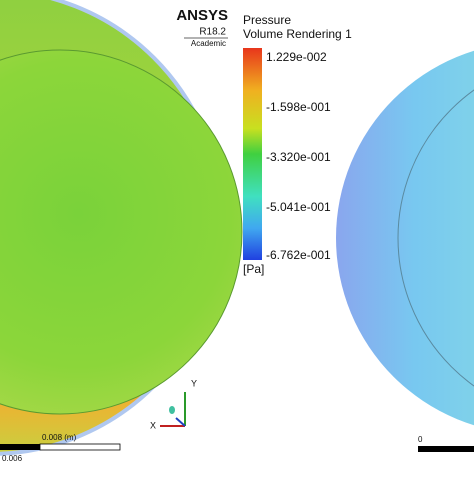 Image resolution: width=474 pixels, height=479 pixels. What do you see at coordinates (298, 157) in the screenshot?
I see `colorbar-label: -3.320e-001` at bounding box center [298, 157].